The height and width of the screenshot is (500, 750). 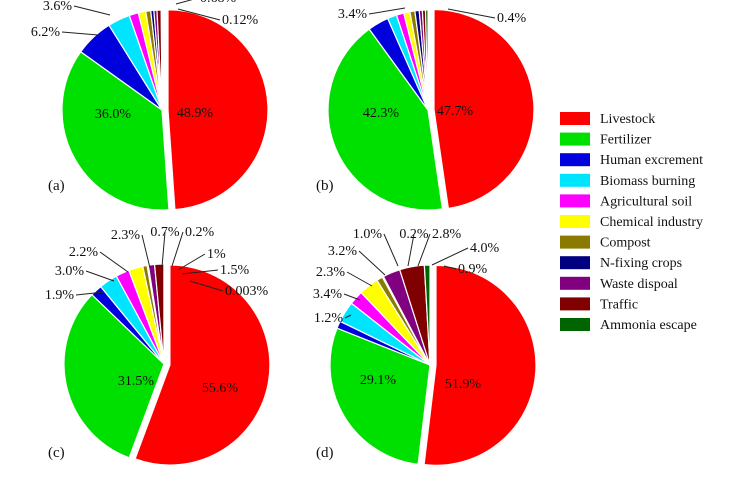 What do you see at coordinates (218, 3) in the screenshot?
I see `outer-percent-label: 0.68%` at bounding box center [218, 3].